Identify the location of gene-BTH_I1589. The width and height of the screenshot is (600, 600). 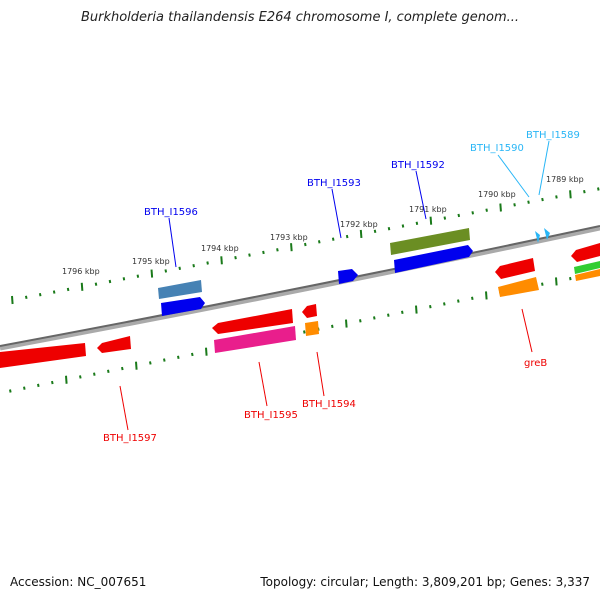
(547, 234).